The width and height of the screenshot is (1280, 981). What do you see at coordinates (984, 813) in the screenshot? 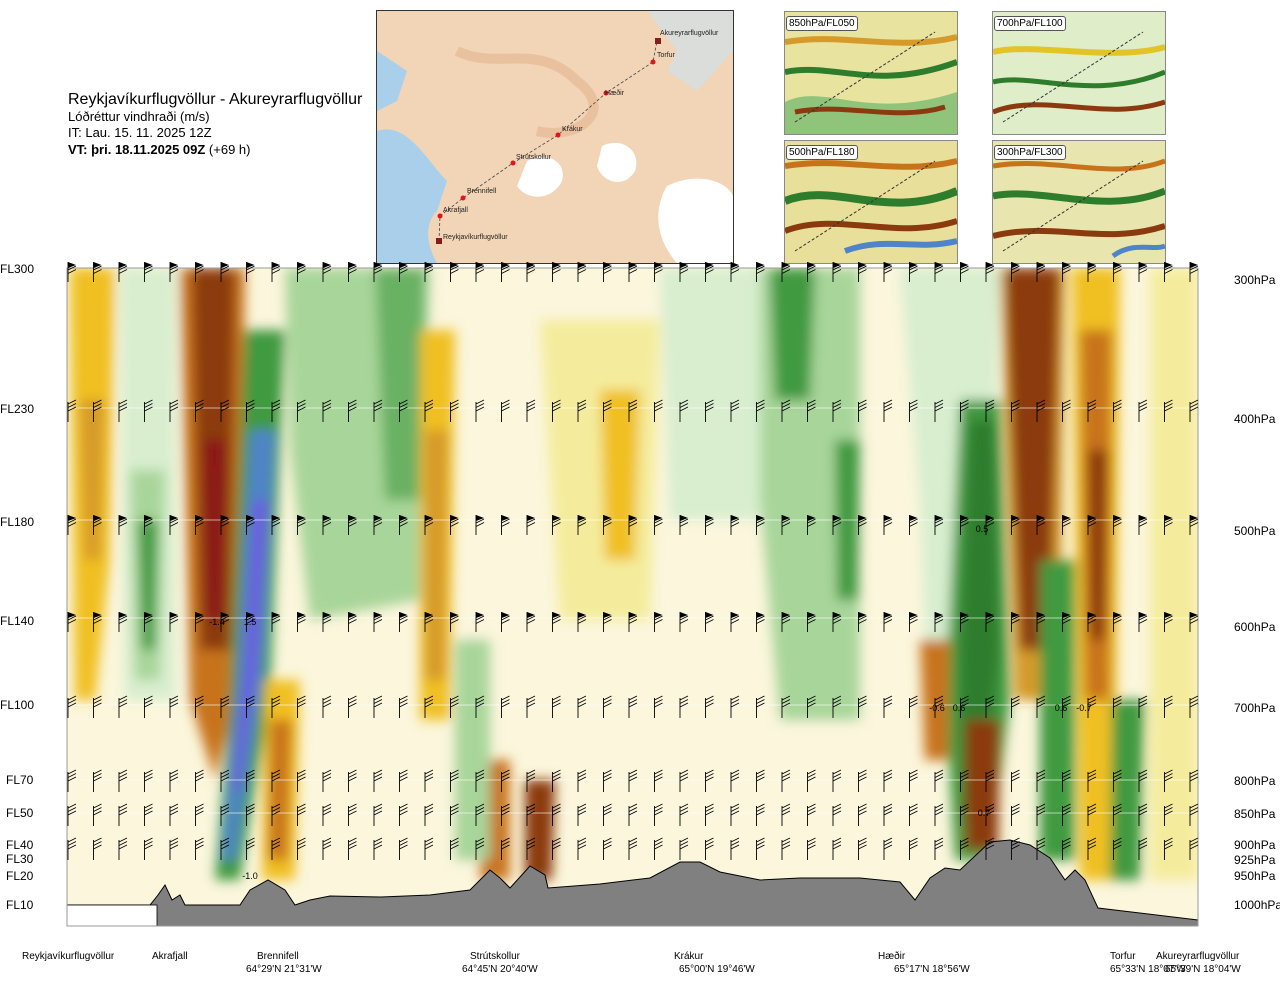
I see `contour-value-label: 0.7` at bounding box center [984, 813].